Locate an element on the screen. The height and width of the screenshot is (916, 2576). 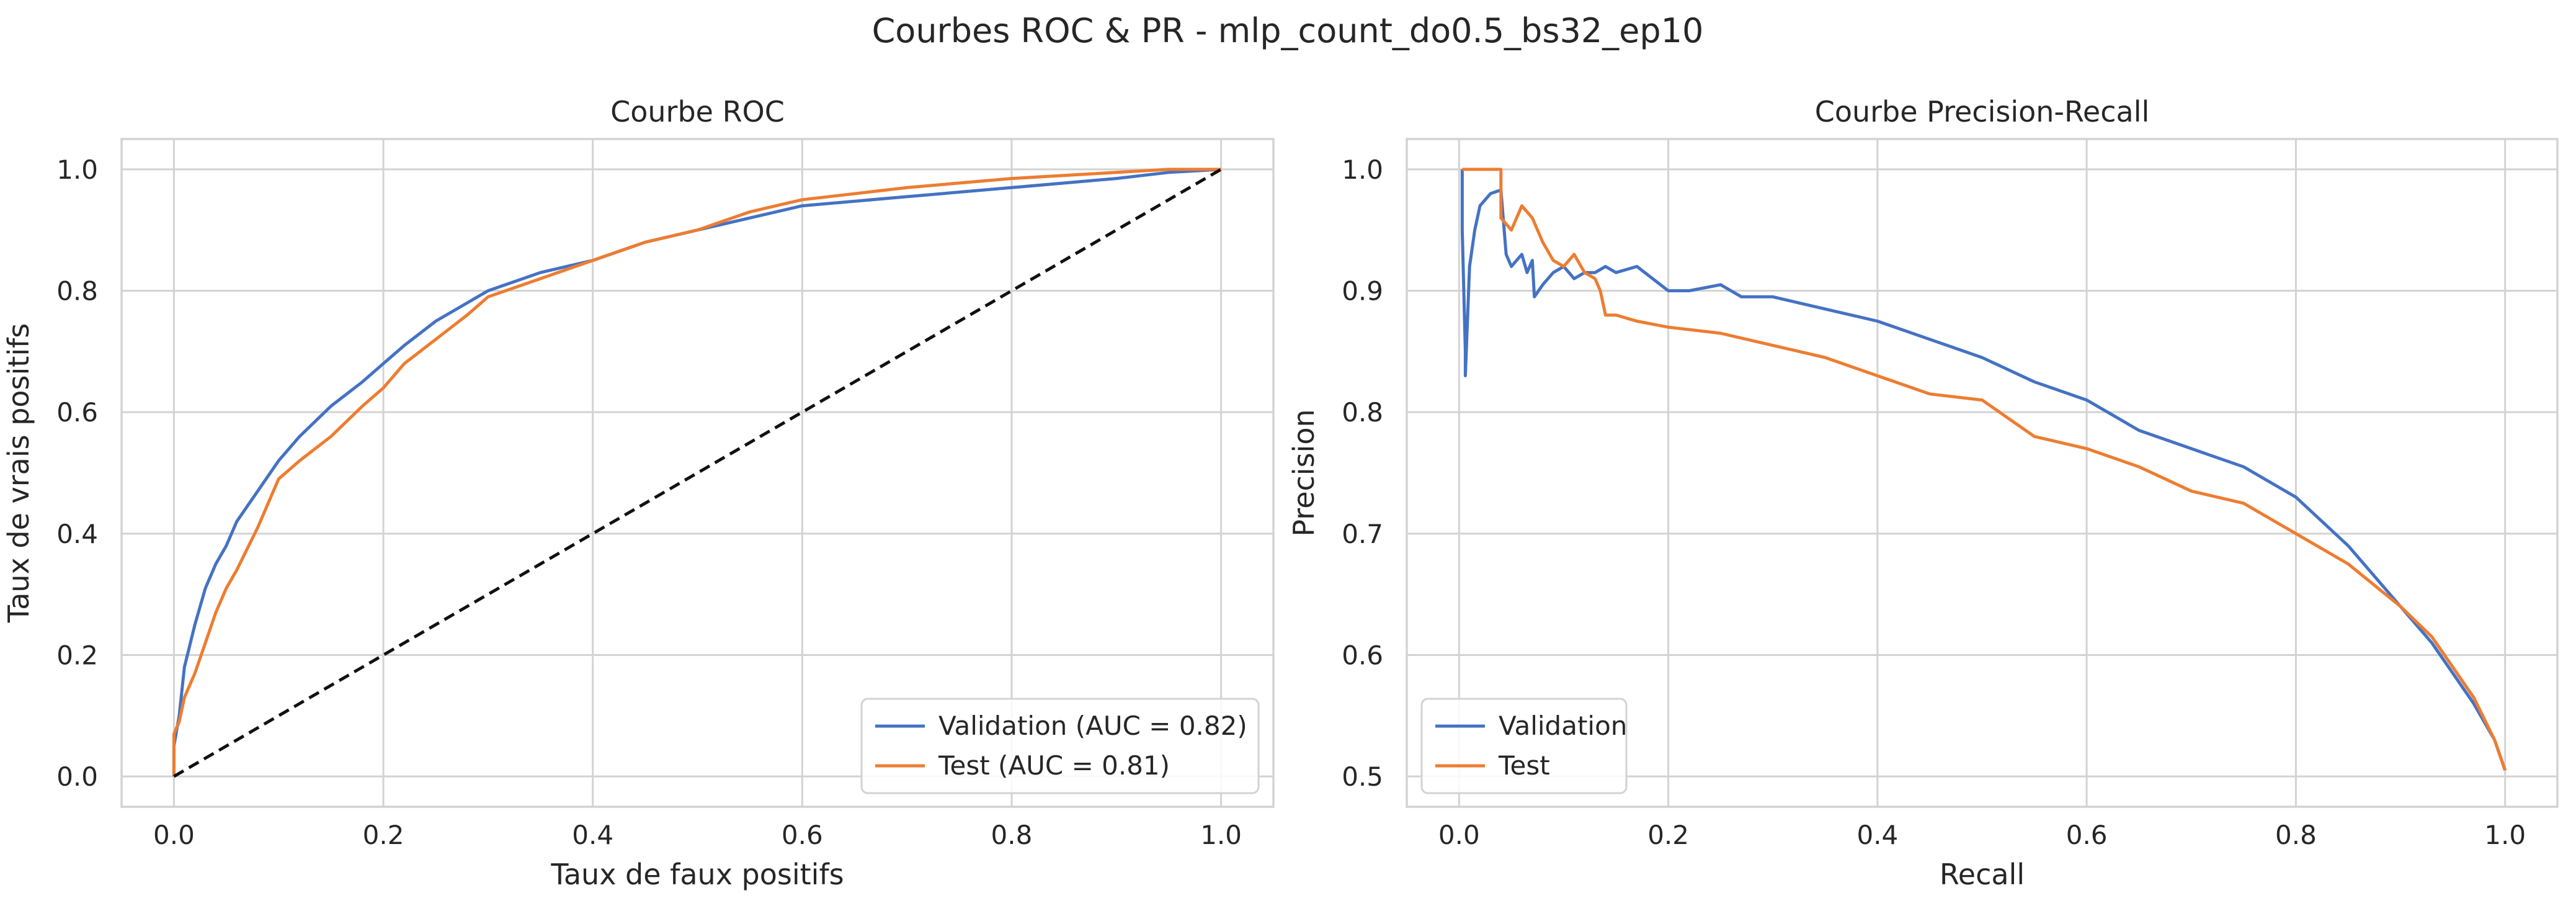
pr-ytick-label: 1.0 is located at coordinates (1363, 170).